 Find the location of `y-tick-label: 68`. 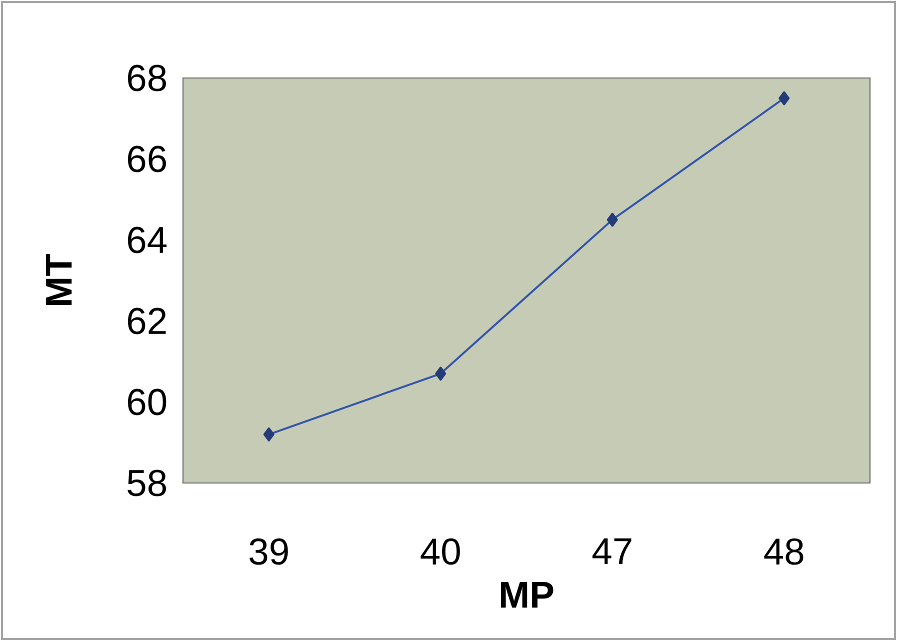

y-tick-label: 68 is located at coordinates (147, 78).